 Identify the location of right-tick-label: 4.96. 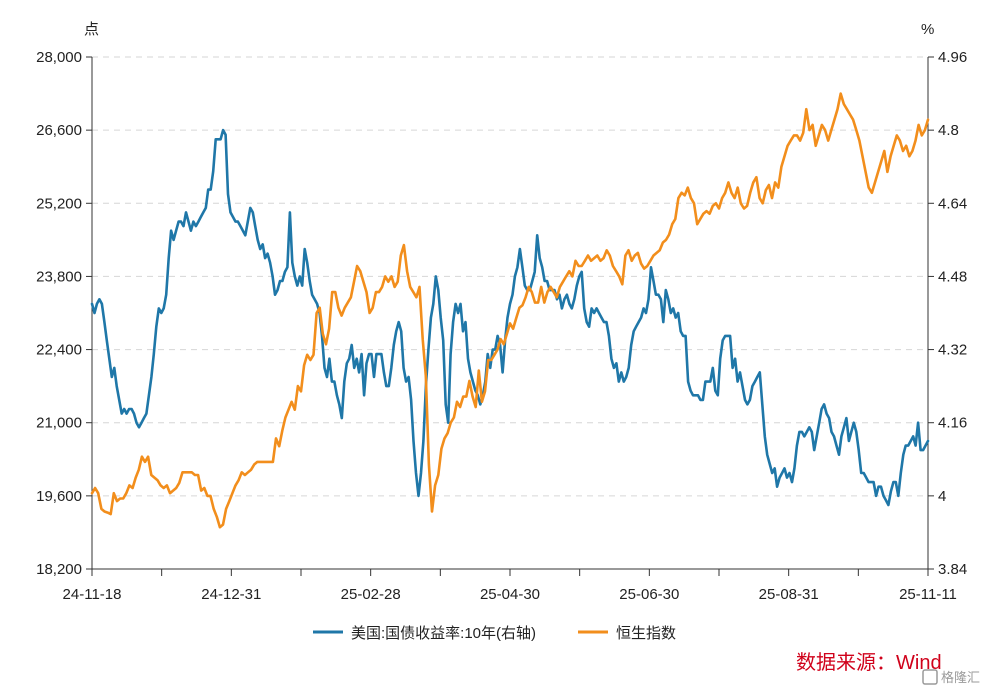
(952, 57).